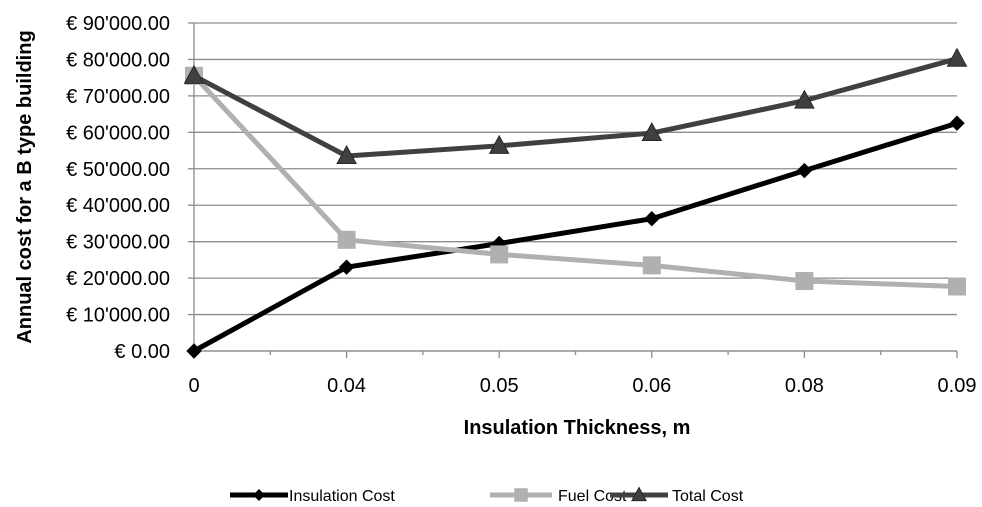 The image size is (982, 507). What do you see at coordinates (118, 133) in the screenshot?
I see `y-tick-label: € 60'000.00` at bounding box center [118, 133].